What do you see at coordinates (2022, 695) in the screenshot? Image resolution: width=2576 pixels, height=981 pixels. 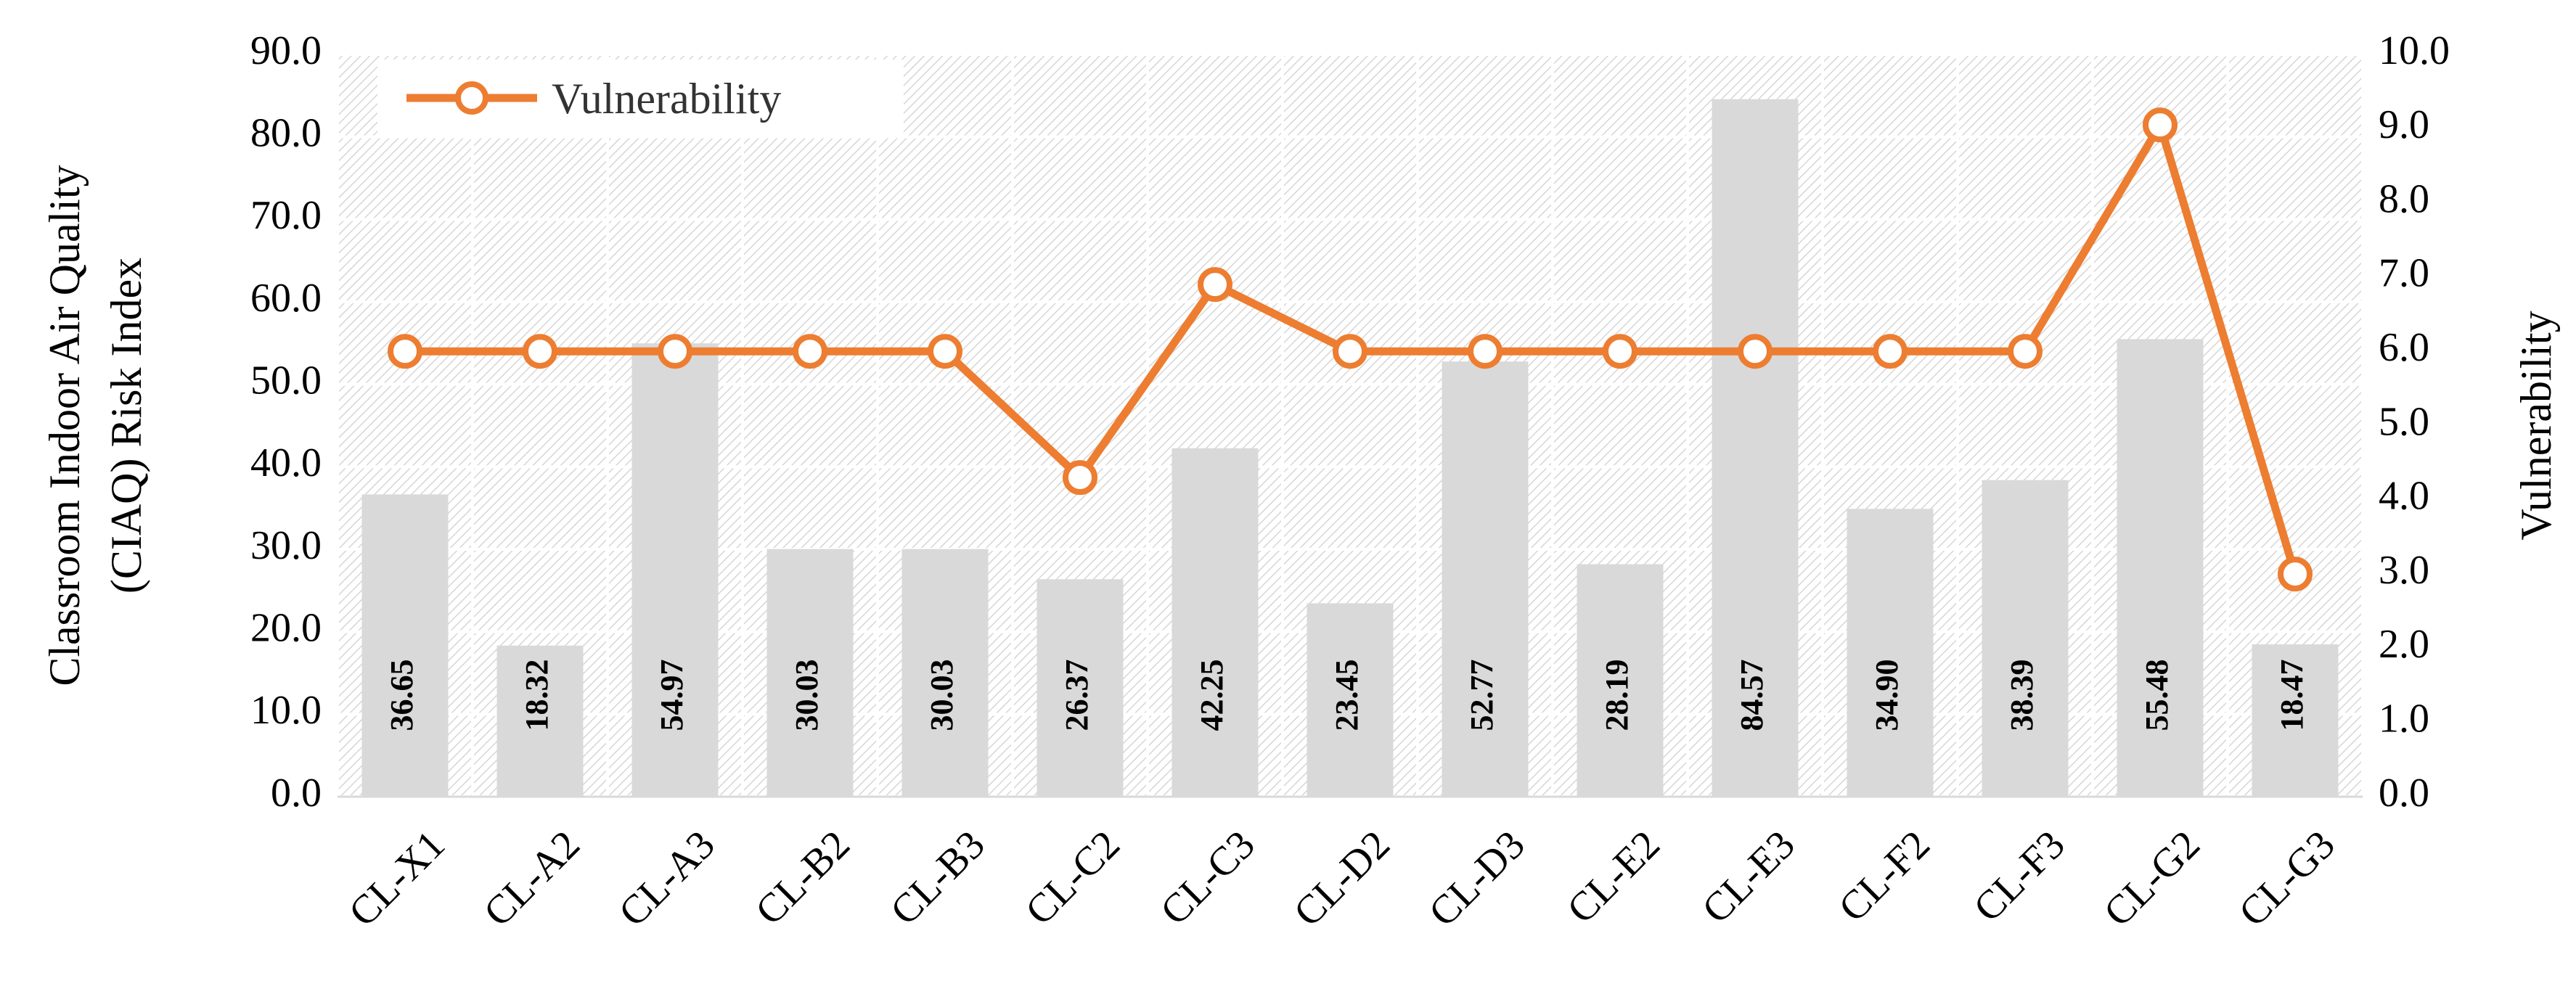 I see `bar-data-label: 38.39` at bounding box center [2022, 695].